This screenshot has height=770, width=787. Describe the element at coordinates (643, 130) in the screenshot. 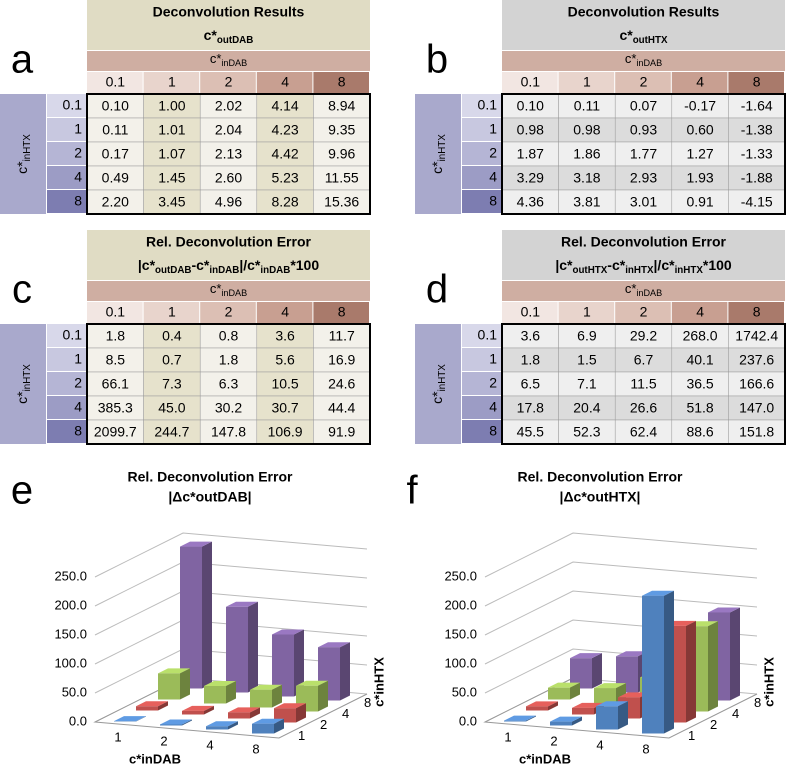

I see `cell: 0.93` at that location.